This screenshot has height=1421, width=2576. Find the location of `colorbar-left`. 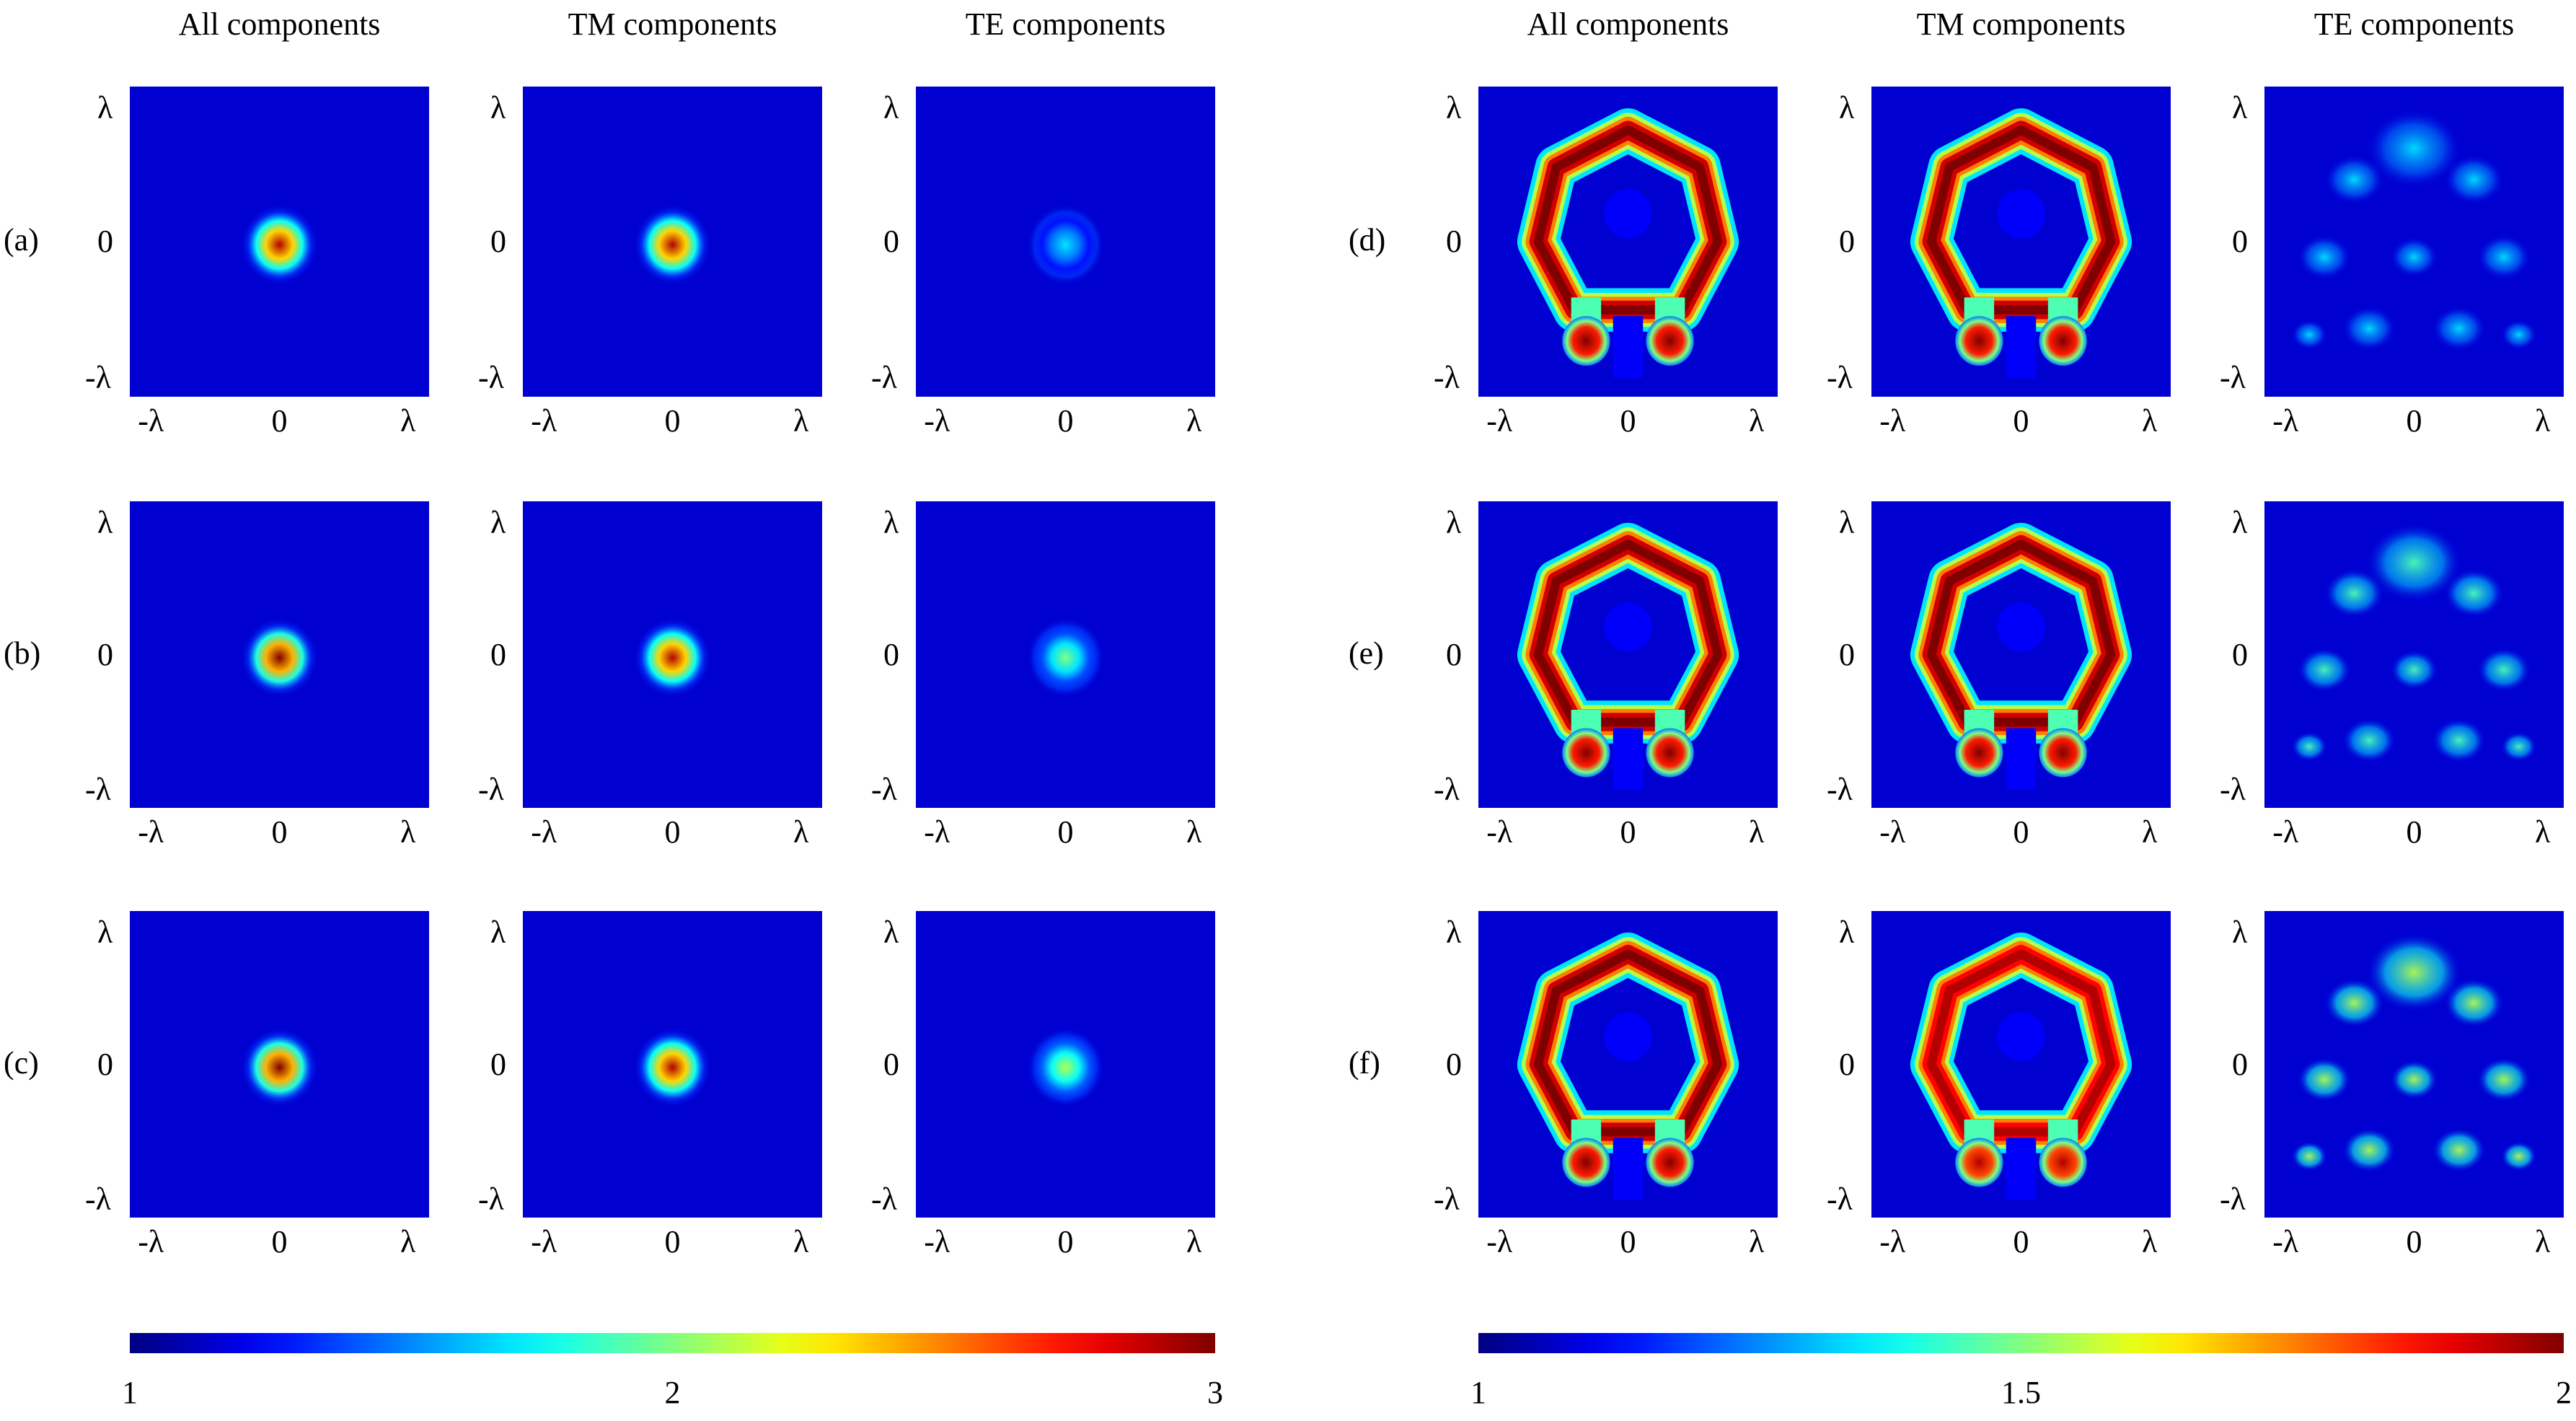

colorbar-left is located at coordinates (672, 1343).